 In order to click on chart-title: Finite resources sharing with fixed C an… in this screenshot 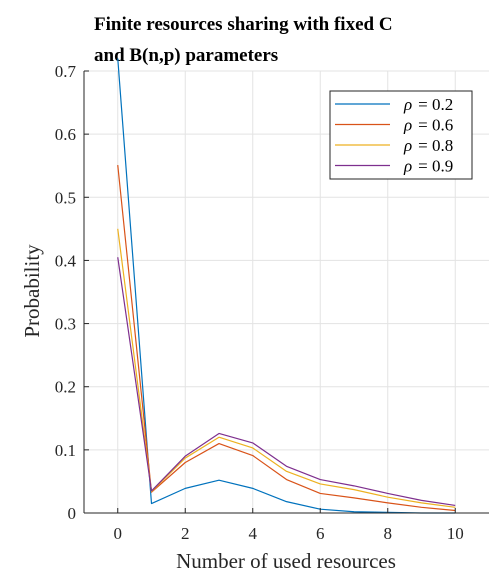, I will do `click(243, 40)`.